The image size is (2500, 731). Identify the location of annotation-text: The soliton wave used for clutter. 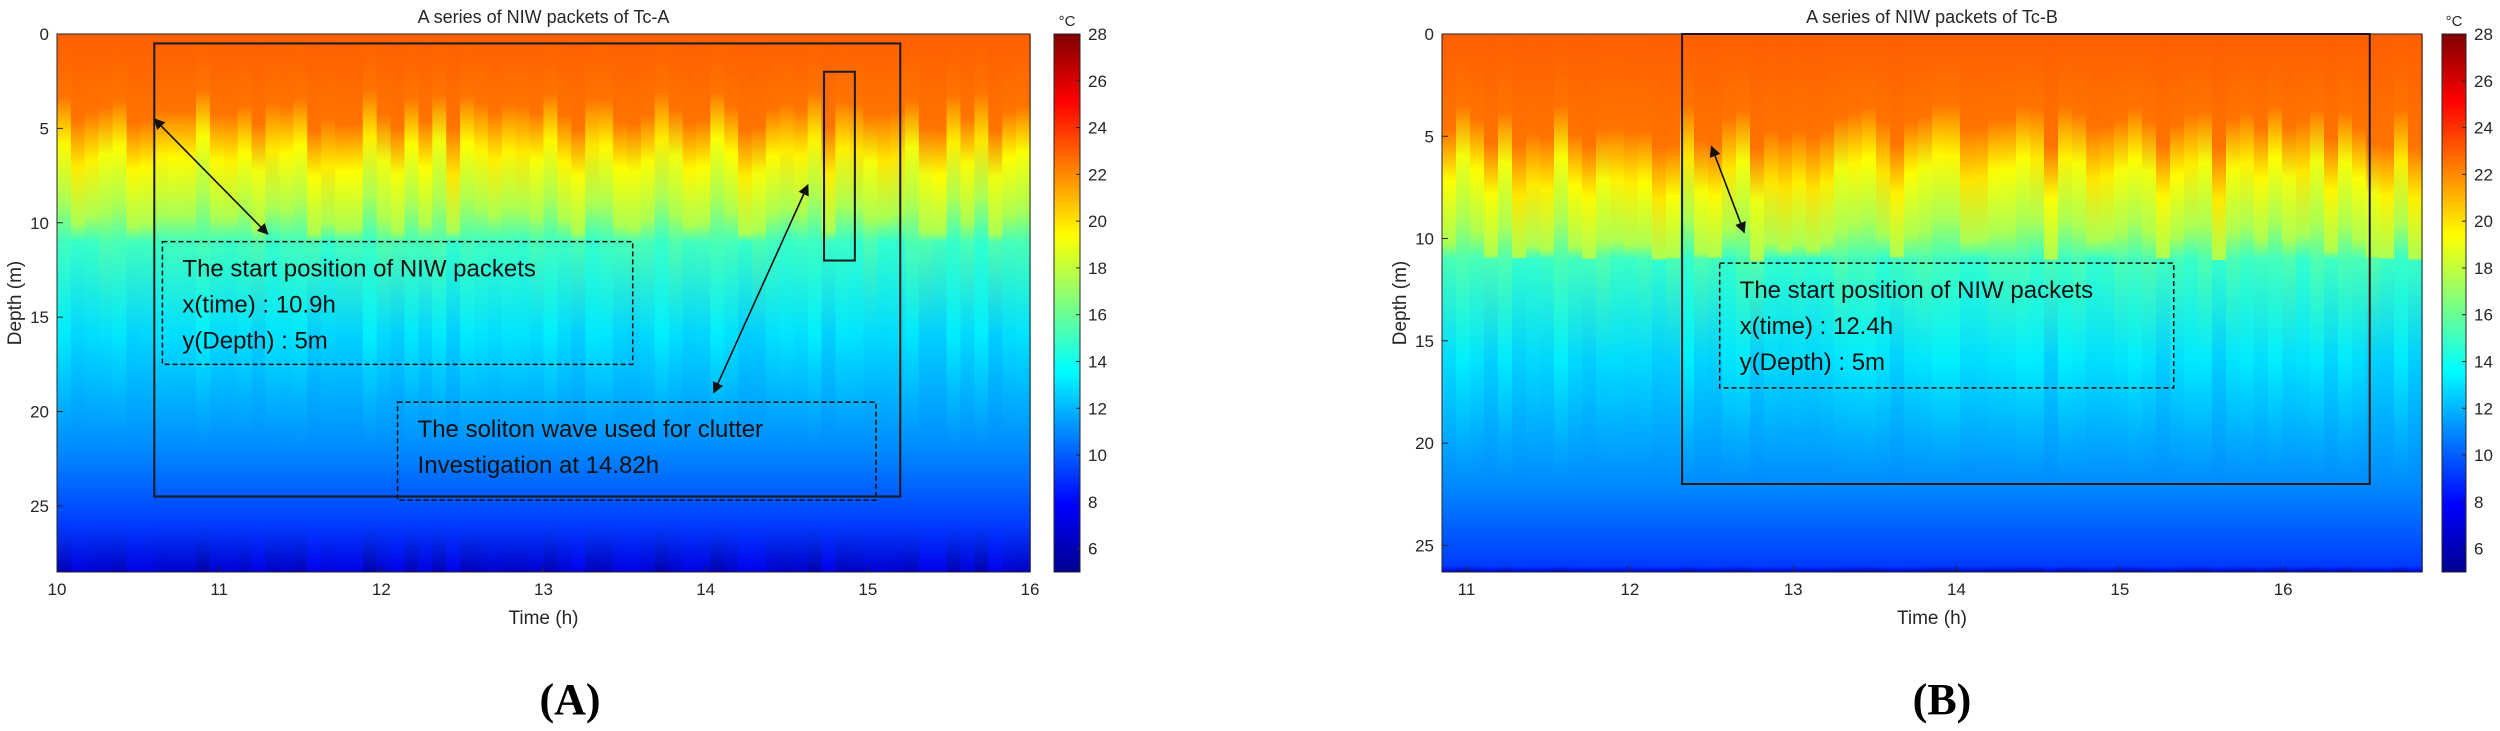
(591, 429).